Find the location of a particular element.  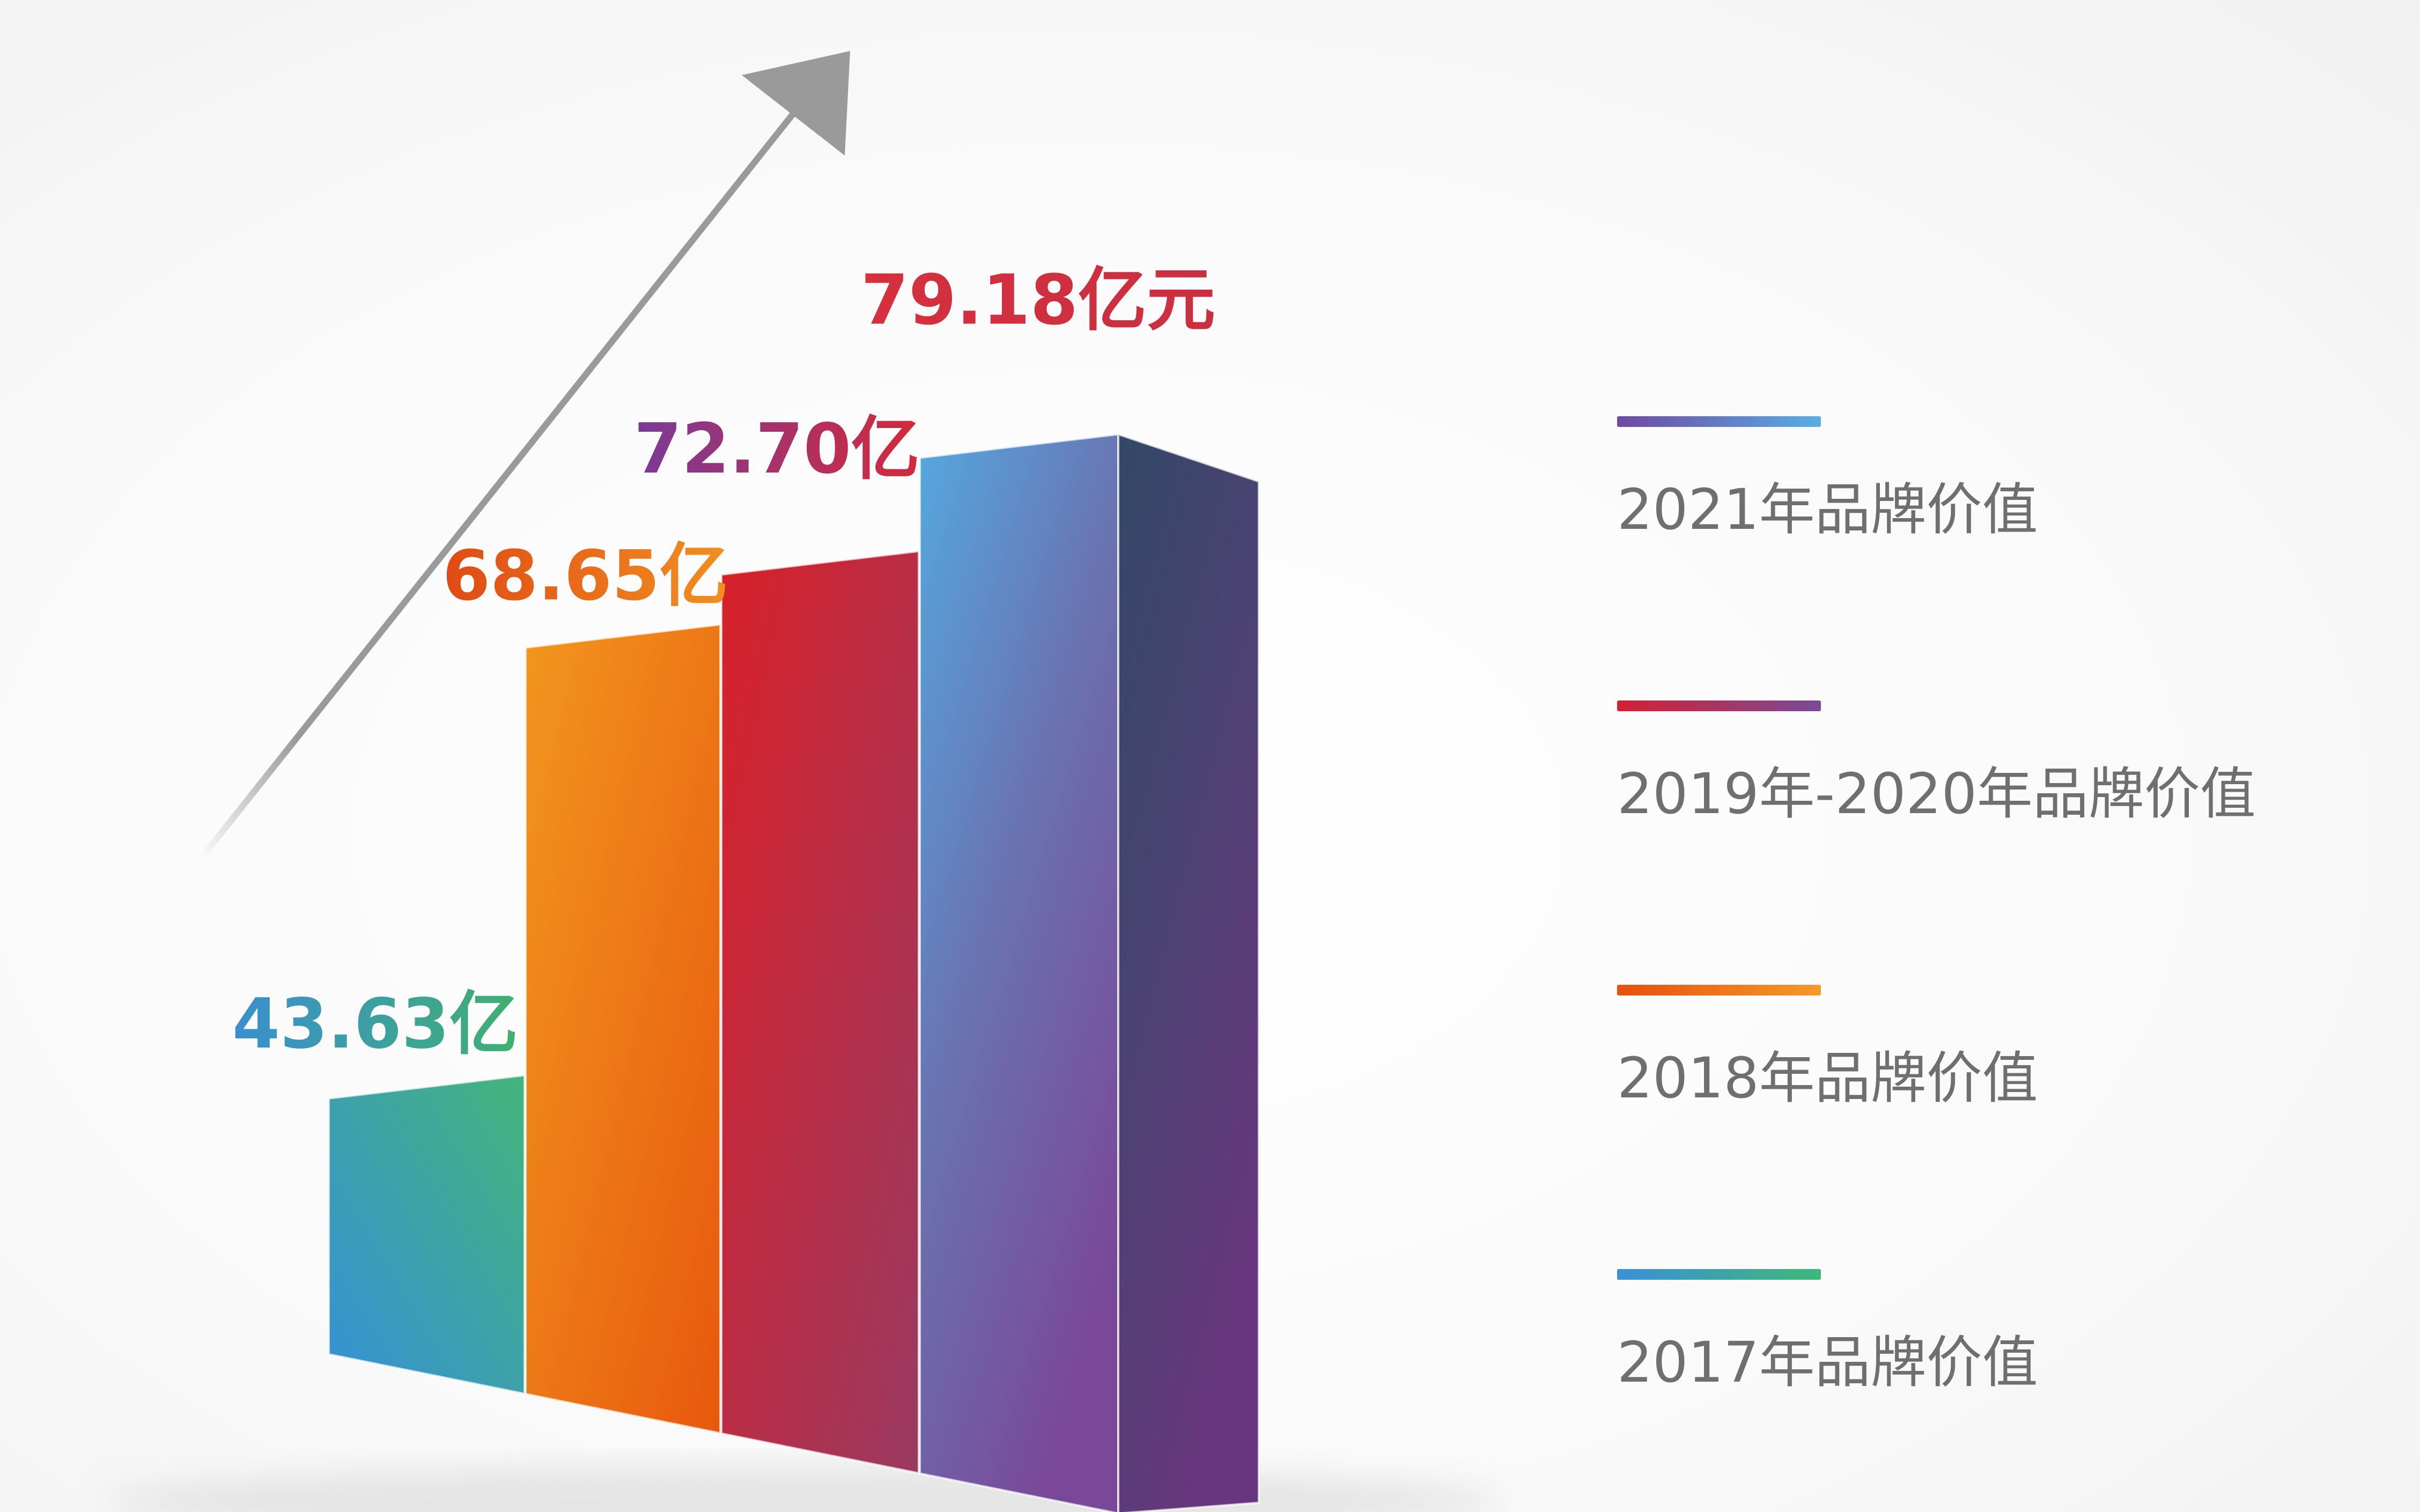

legend-label: 2017年品牌价值 is located at coordinates (1828, 1362).